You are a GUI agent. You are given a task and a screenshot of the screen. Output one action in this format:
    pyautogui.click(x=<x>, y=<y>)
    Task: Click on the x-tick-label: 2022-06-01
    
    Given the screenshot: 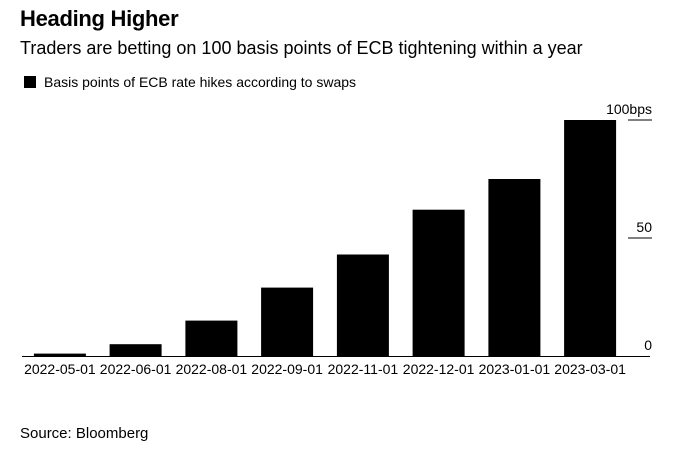 What is the action you would take?
    pyautogui.click(x=136, y=369)
    